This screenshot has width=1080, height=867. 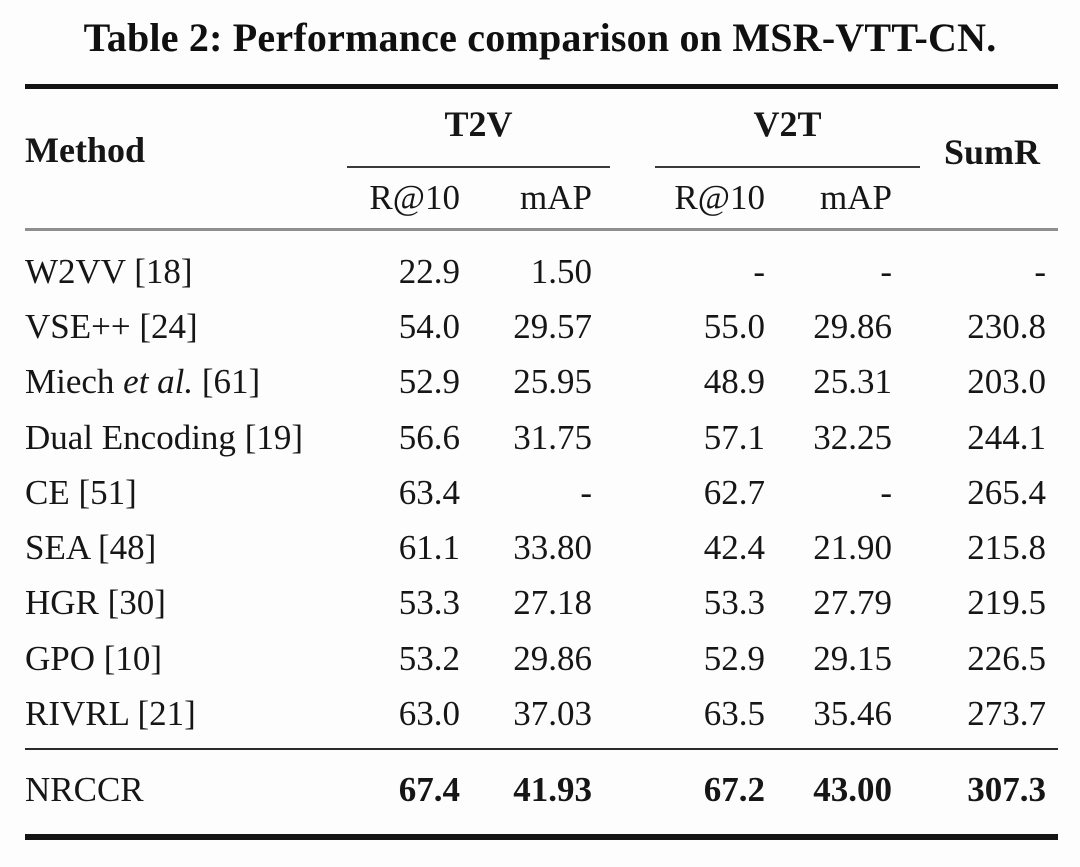 What do you see at coordinates (163, 271) in the screenshot?
I see `method-citation: [18]` at bounding box center [163, 271].